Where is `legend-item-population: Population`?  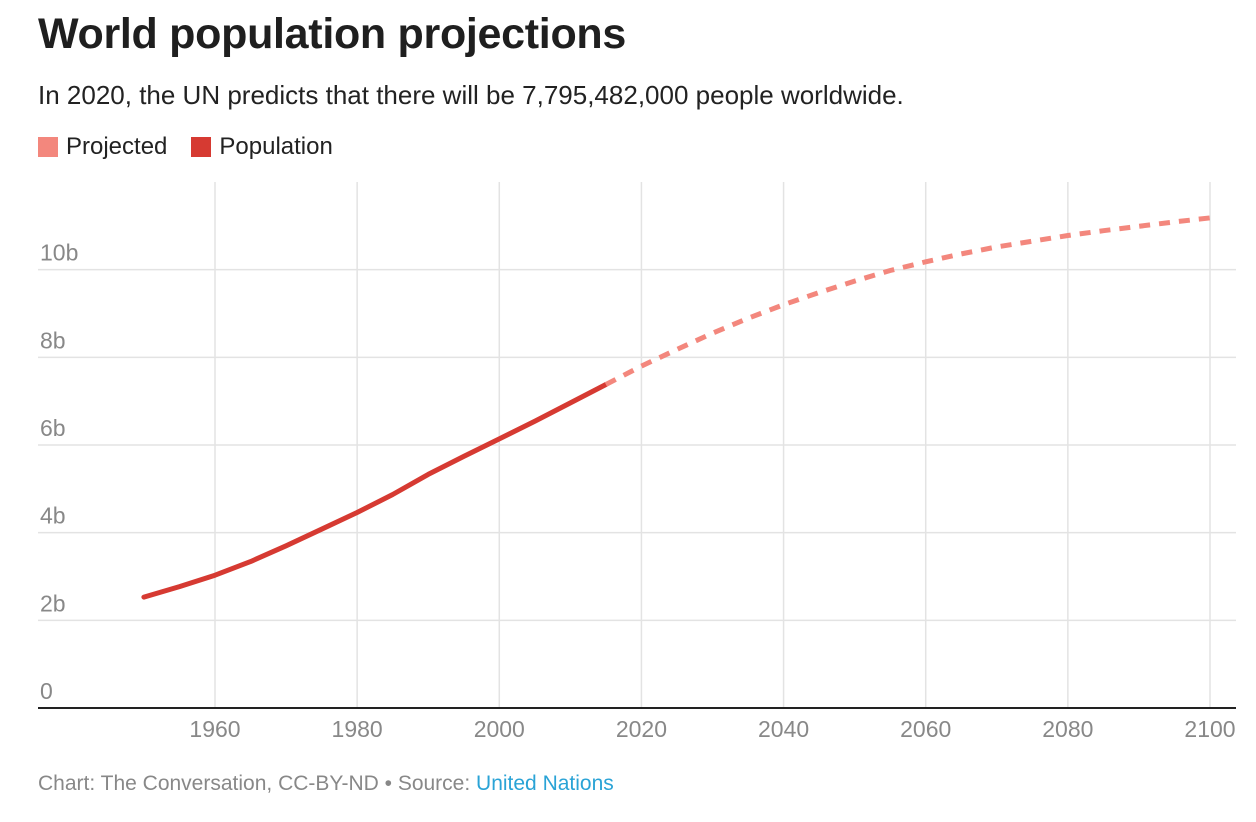
legend-item-population: Population is located at coordinates (262, 147).